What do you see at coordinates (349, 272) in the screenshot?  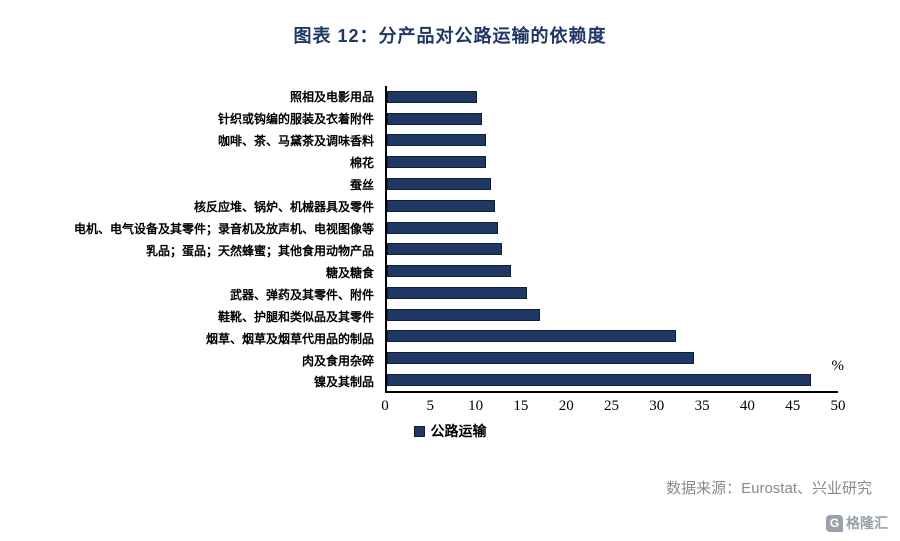 I see `category-label: 糖及糖食` at bounding box center [349, 272].